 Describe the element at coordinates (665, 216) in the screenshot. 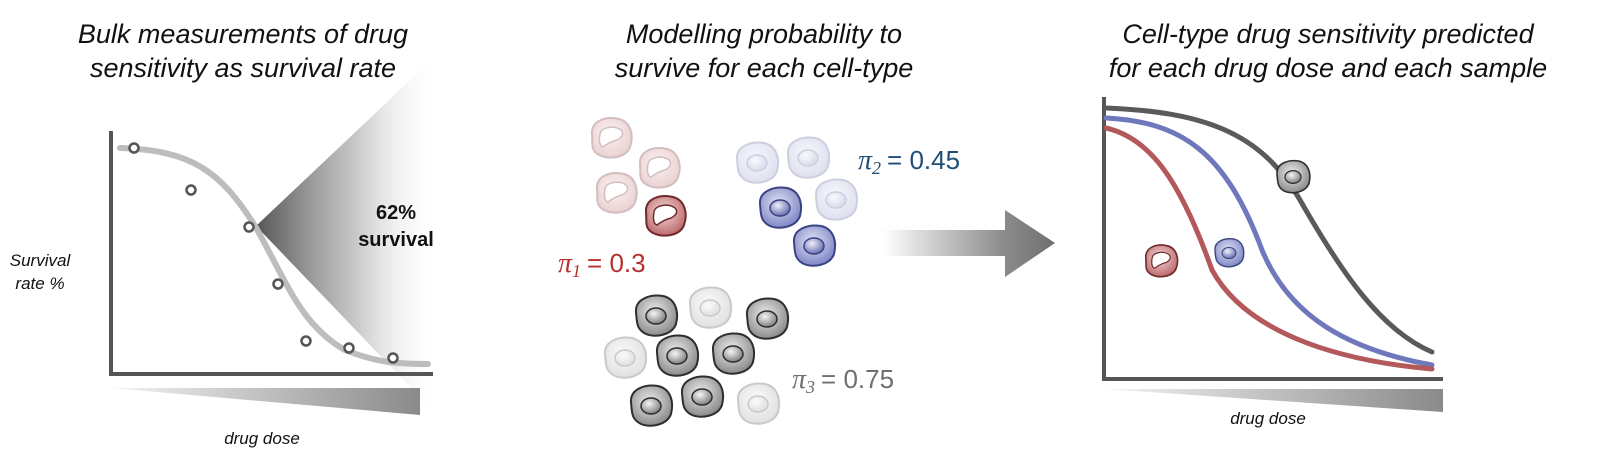

I see `cell-red` at that location.